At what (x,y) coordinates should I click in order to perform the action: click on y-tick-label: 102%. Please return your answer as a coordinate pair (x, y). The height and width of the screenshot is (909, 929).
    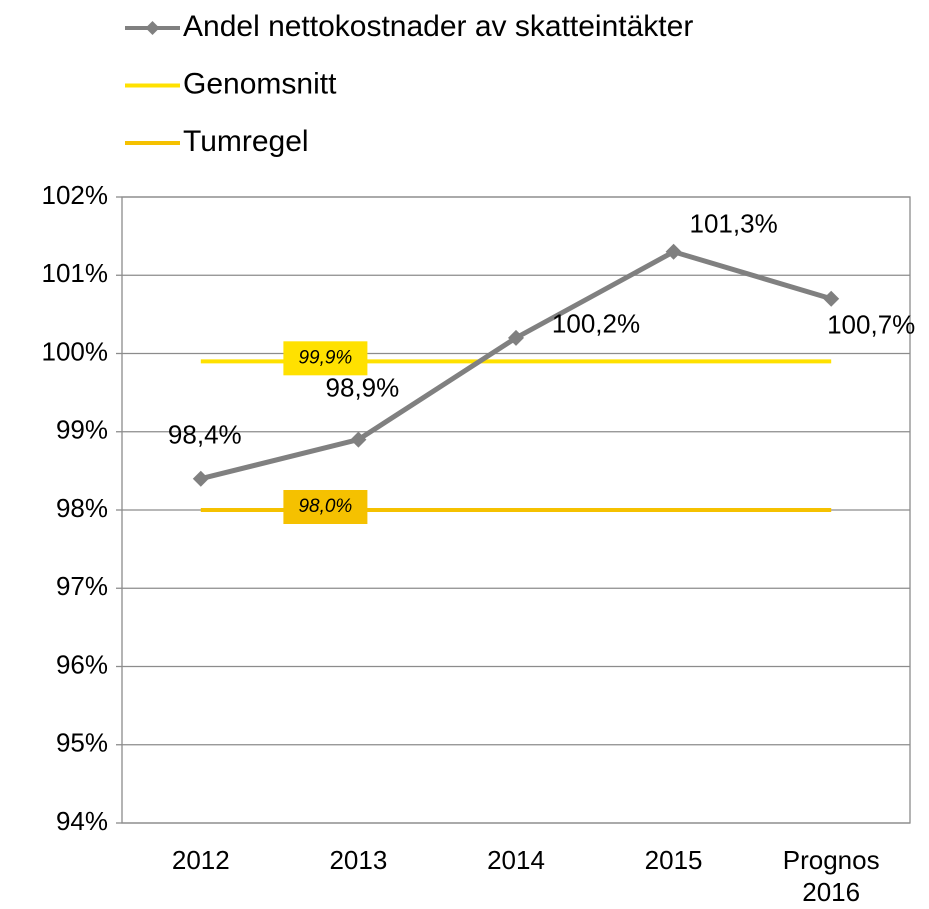
    Looking at the image, I should click on (75, 195).